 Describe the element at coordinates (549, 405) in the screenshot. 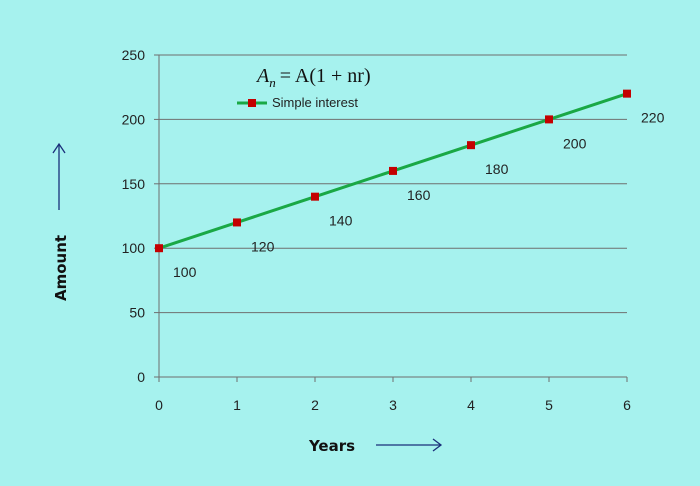

I see `x-tick-label-5: 5` at that location.